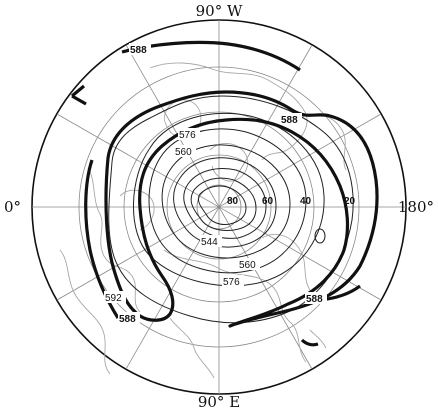 The height and width of the screenshot is (410, 438). I want to click on longitude-label-top: 90° W, so click(219, 11).